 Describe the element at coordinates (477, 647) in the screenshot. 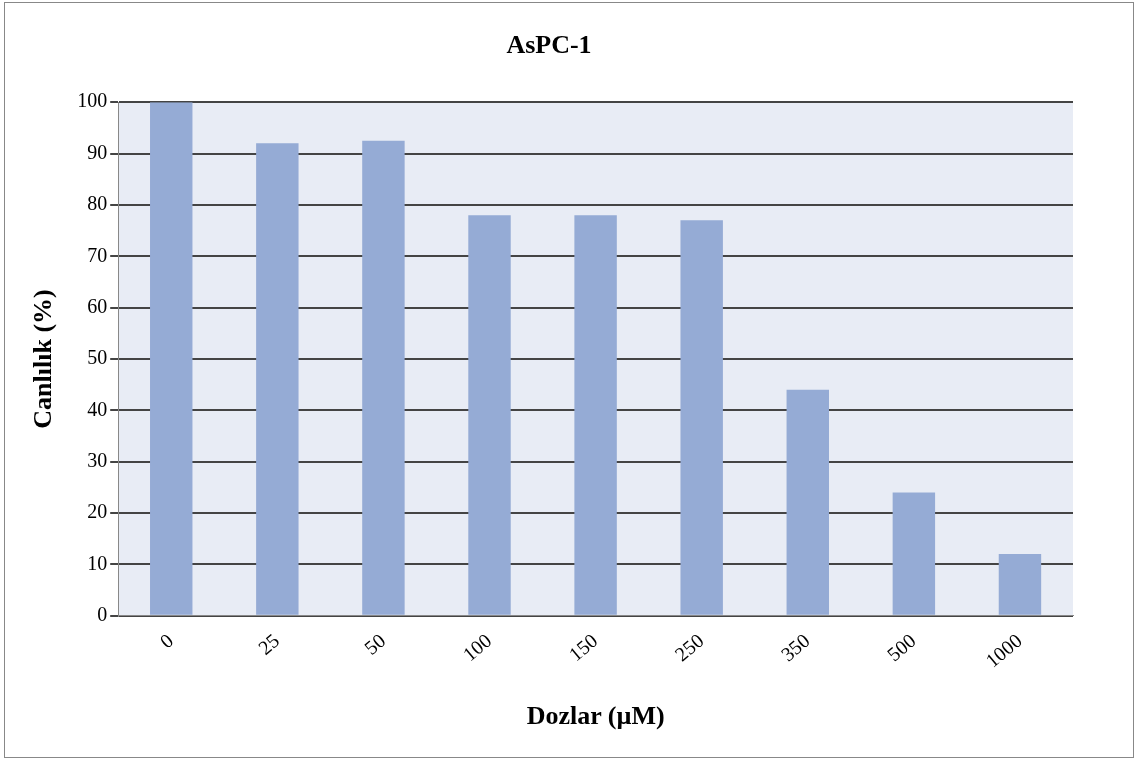

I see `x-tick-label: 100` at that location.